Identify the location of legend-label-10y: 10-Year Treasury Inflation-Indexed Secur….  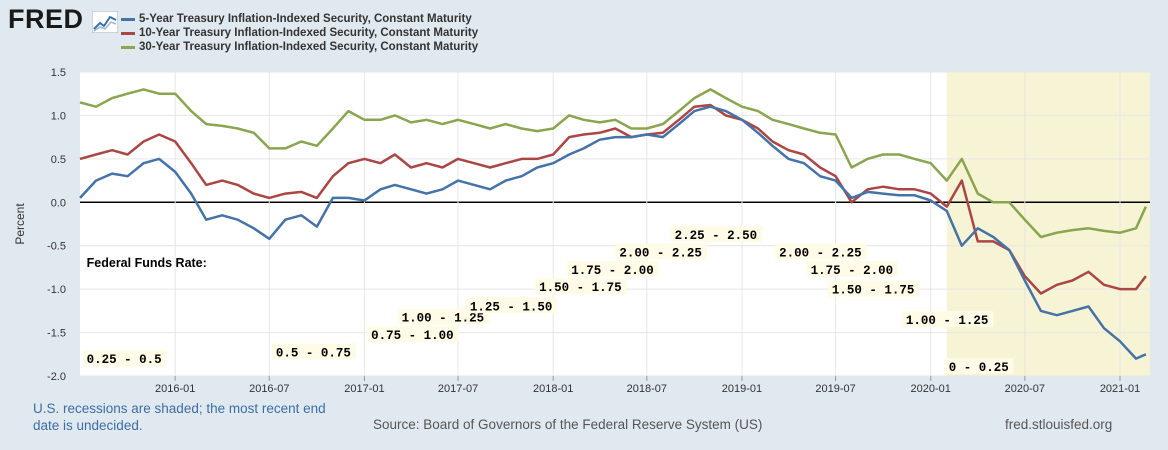
(309, 33).